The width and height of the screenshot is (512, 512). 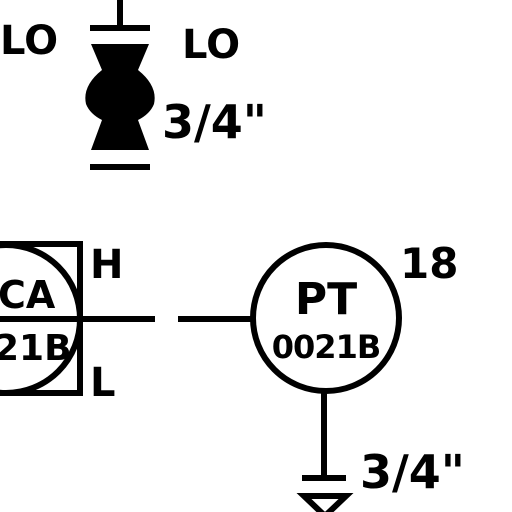 What do you see at coordinates (412, 472) in the screenshot?
I see `transmitter-size-label: 3/4"` at bounding box center [412, 472].